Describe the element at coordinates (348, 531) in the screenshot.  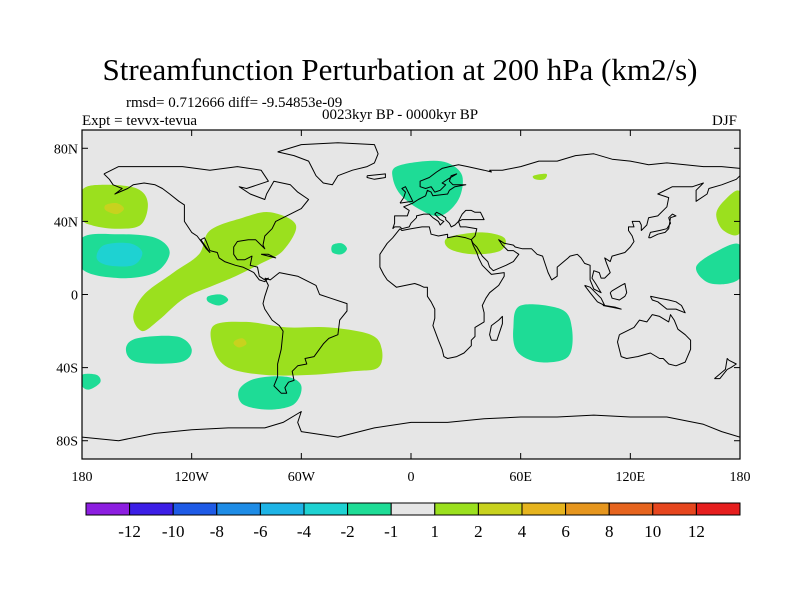
I see `colorbar-label: -2` at that location.